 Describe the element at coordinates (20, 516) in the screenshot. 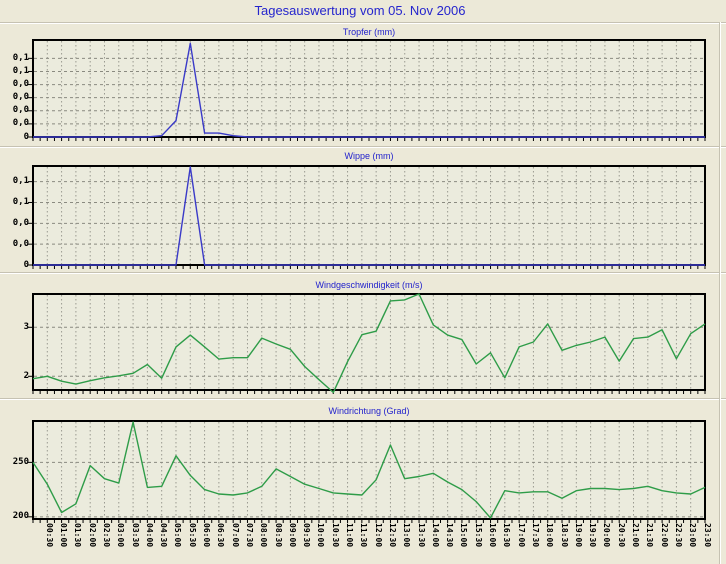

I see `y-tick-label: 200` at that location.